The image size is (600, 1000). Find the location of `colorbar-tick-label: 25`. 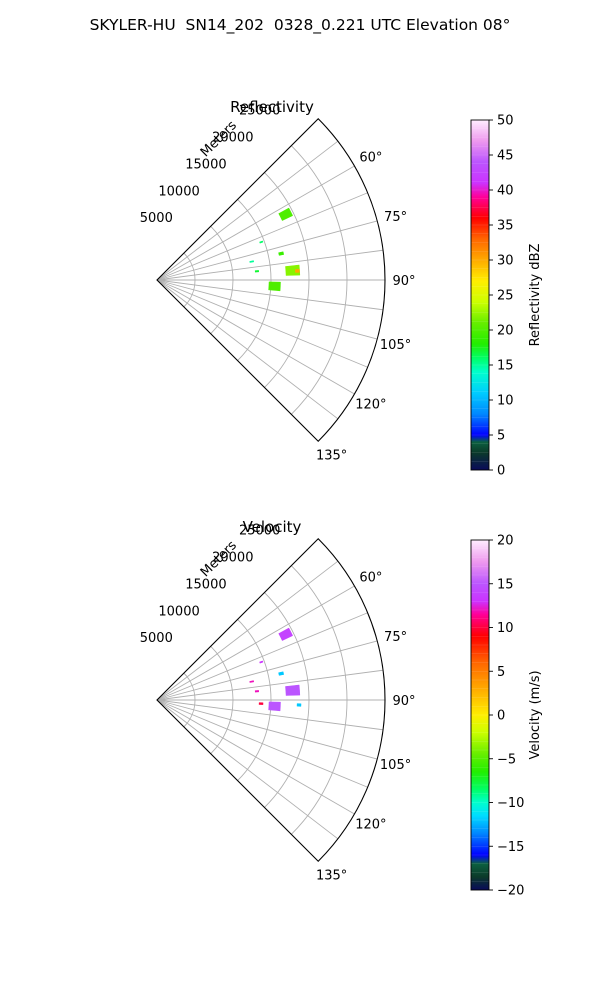

colorbar-tick-label: 25 is located at coordinates (505, 296).